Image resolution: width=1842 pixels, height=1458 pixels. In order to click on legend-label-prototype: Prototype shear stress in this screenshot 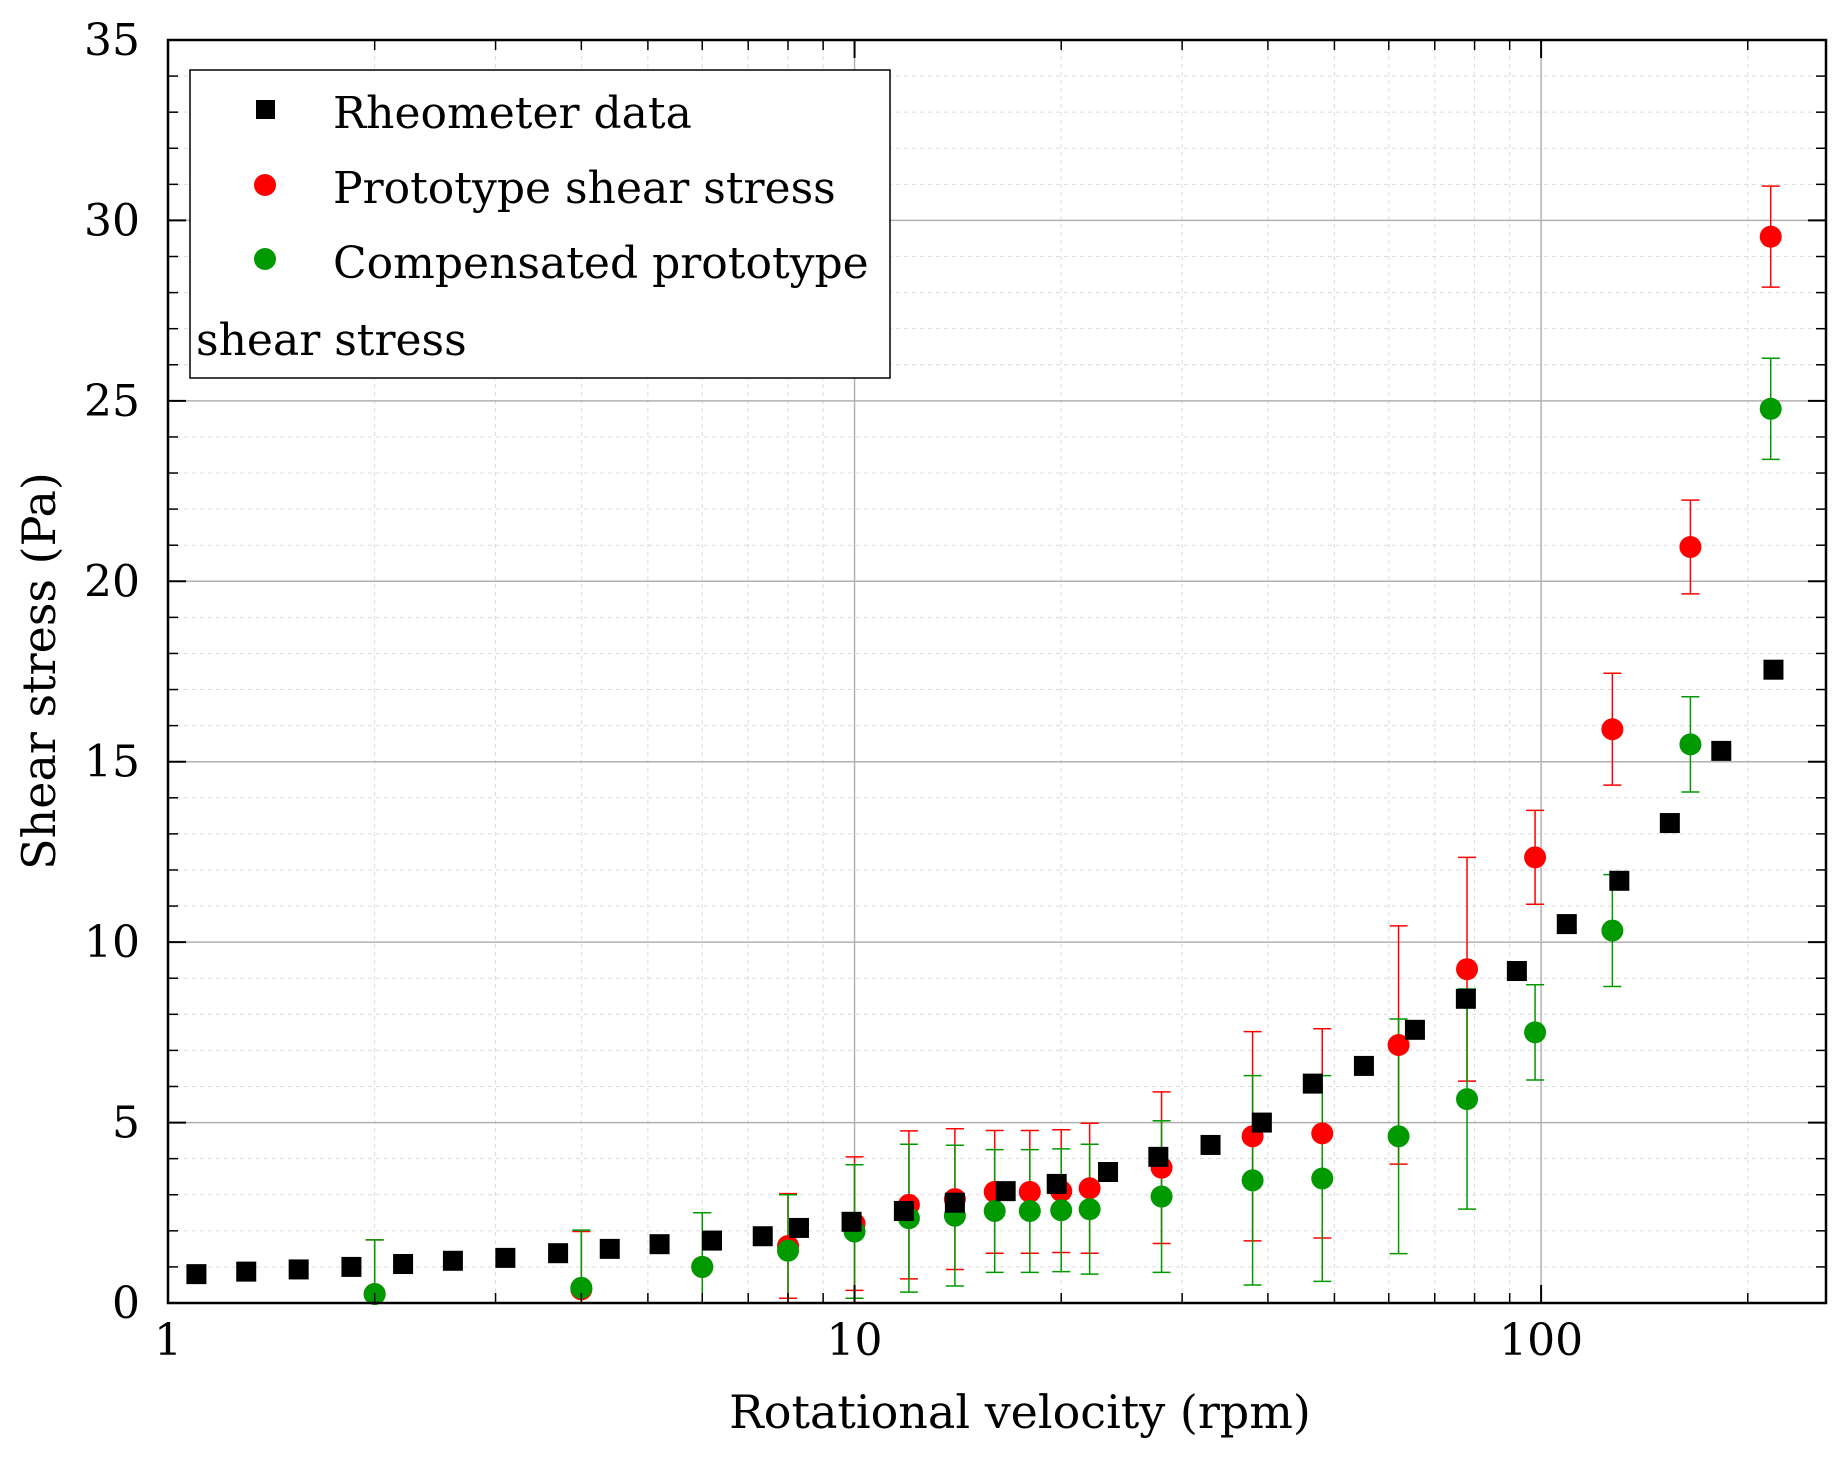, I will do `click(584, 188)`.